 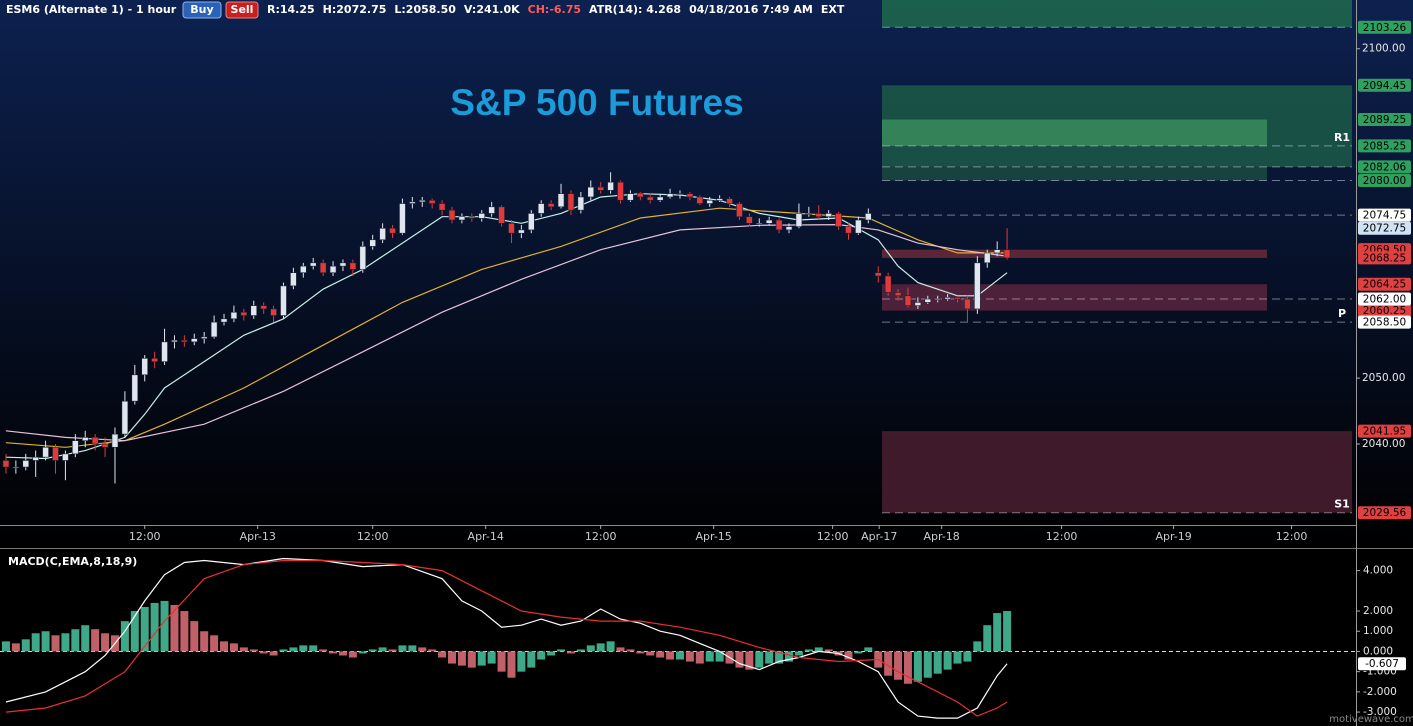 What do you see at coordinates (751, 9) in the screenshot?
I see `info-item: 04/18/2016 7:49 AM` at bounding box center [751, 9].